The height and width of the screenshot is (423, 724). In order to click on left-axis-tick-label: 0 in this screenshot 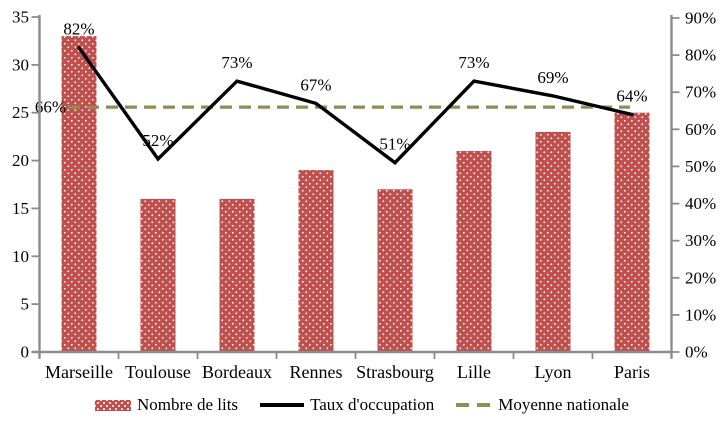, I will do `click(25, 352)`.